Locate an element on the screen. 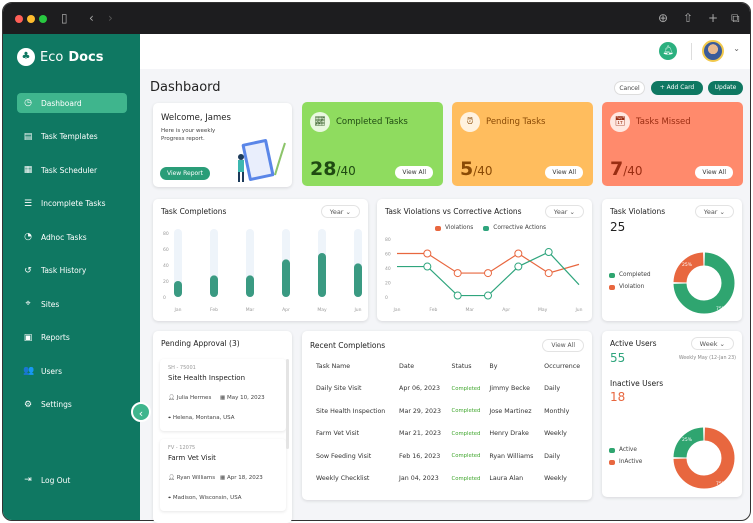 Image resolution: width=753 pixels, height=523 pixels. new-tab-icon: + is located at coordinates (713, 18).